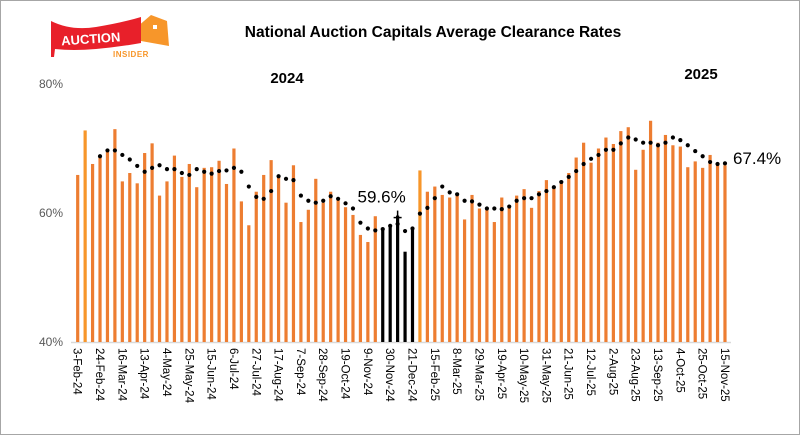 This screenshot has height=435, width=800. I want to click on x-tick-label: 9-Nov-24, so click(367, 372).